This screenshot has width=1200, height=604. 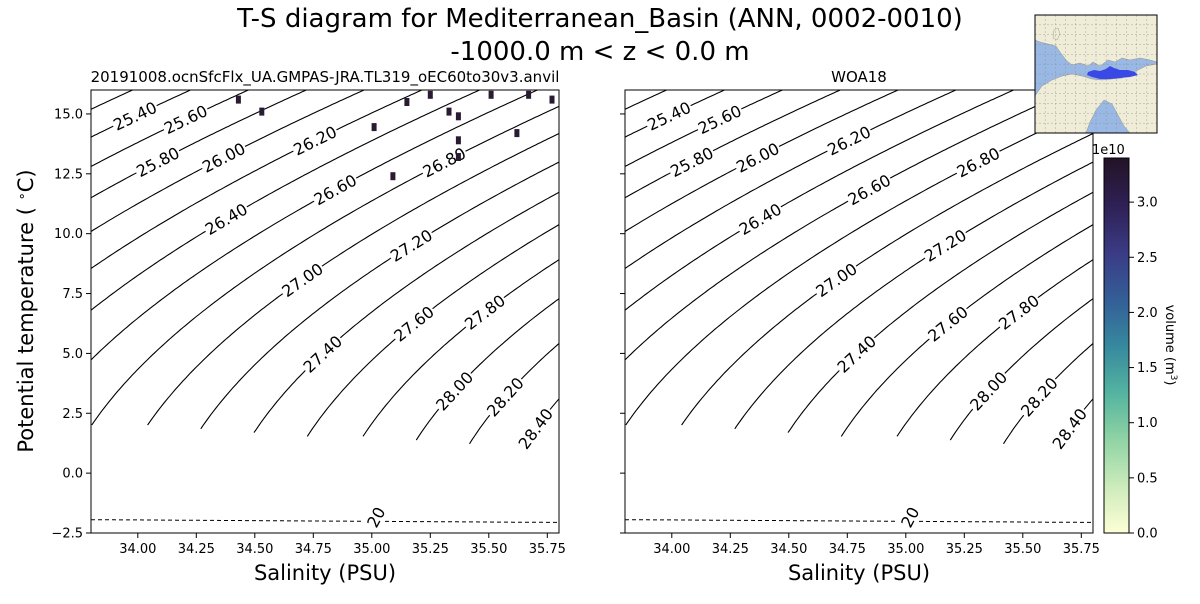 I want to click on x-tick-label: 34.50, so click(x=254, y=549).